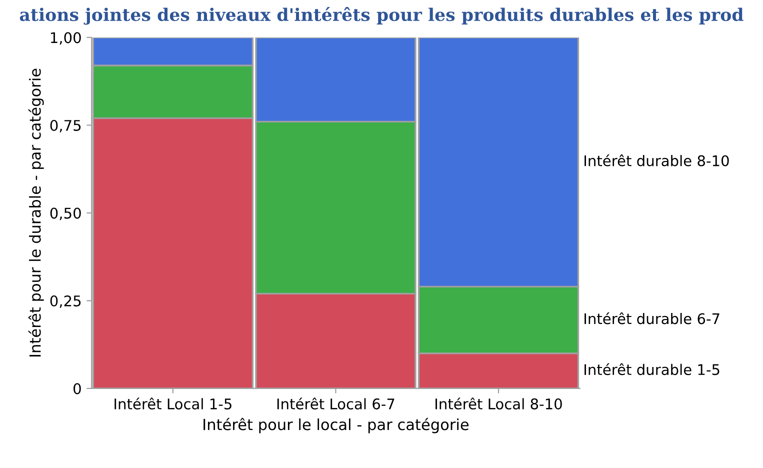 The height and width of the screenshot is (468, 763). I want to click on y-tick-label: 0, so click(77, 388).